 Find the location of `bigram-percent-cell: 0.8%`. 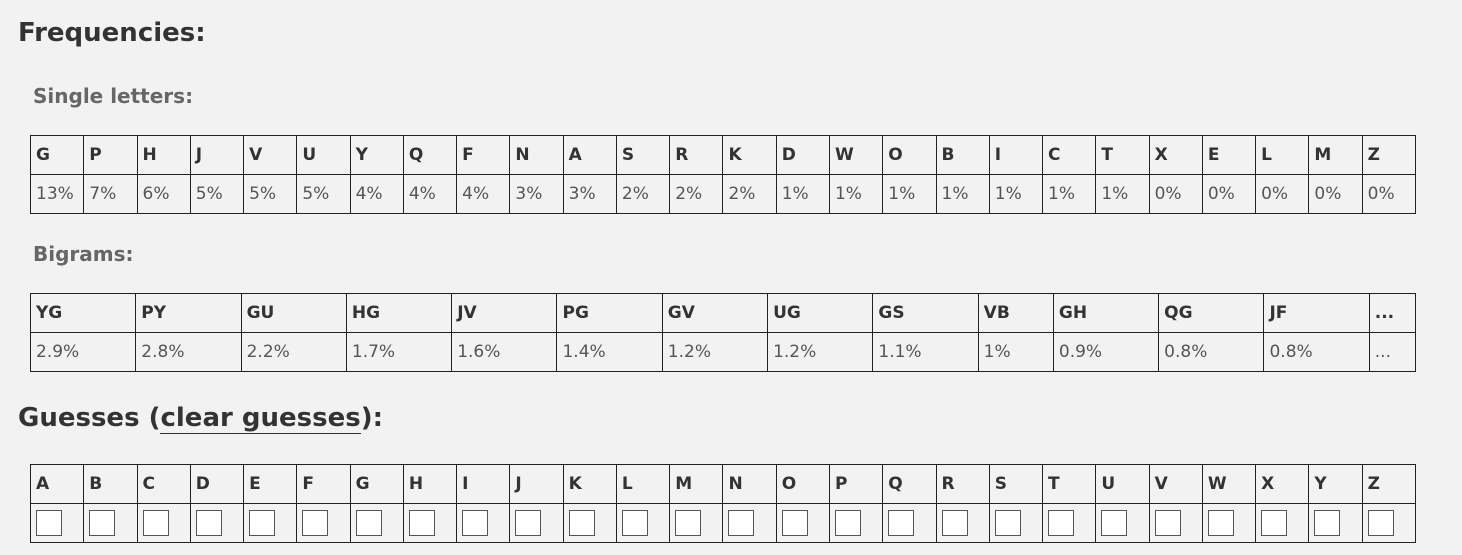

bigram-percent-cell: 0.8% is located at coordinates (1211, 352).